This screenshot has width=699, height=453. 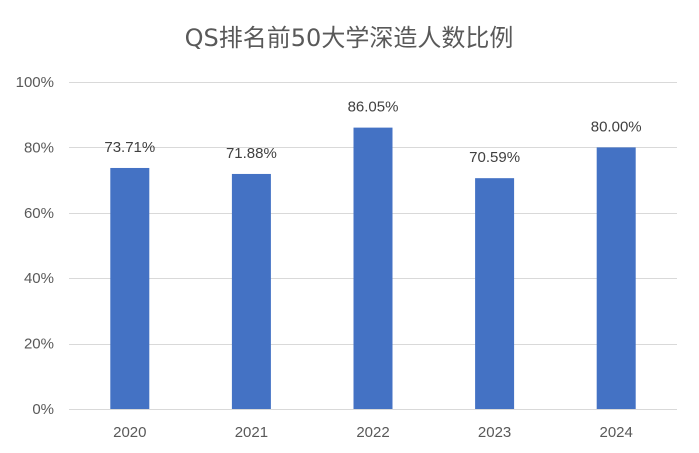 I want to click on data-label-2023: 70.59%, so click(x=494, y=157).